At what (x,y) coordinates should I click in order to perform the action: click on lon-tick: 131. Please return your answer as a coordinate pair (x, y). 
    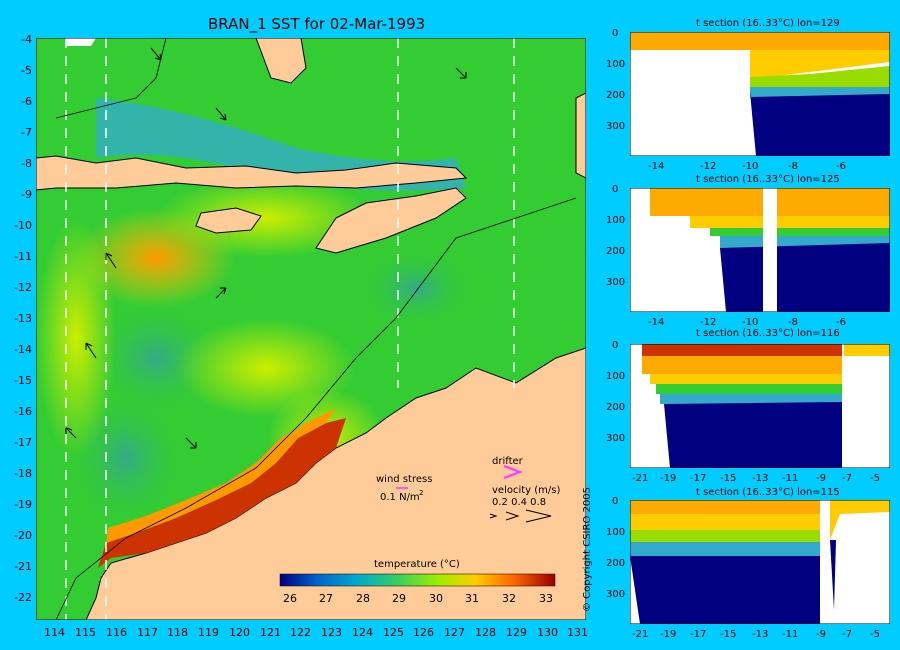
    Looking at the image, I should click on (577, 632).